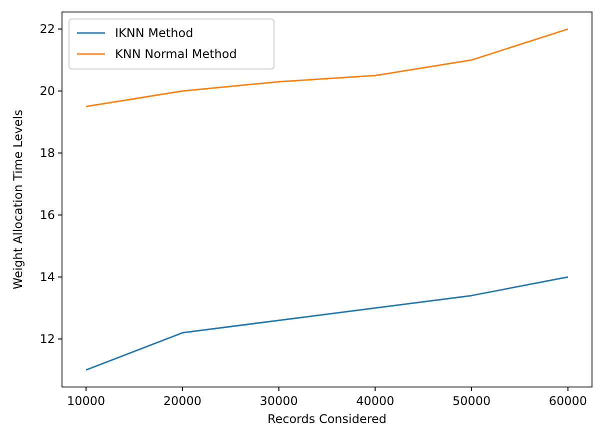 The image size is (595, 431). What do you see at coordinates (47, 215) in the screenshot?
I see `y-tick-label: 16` at bounding box center [47, 215].